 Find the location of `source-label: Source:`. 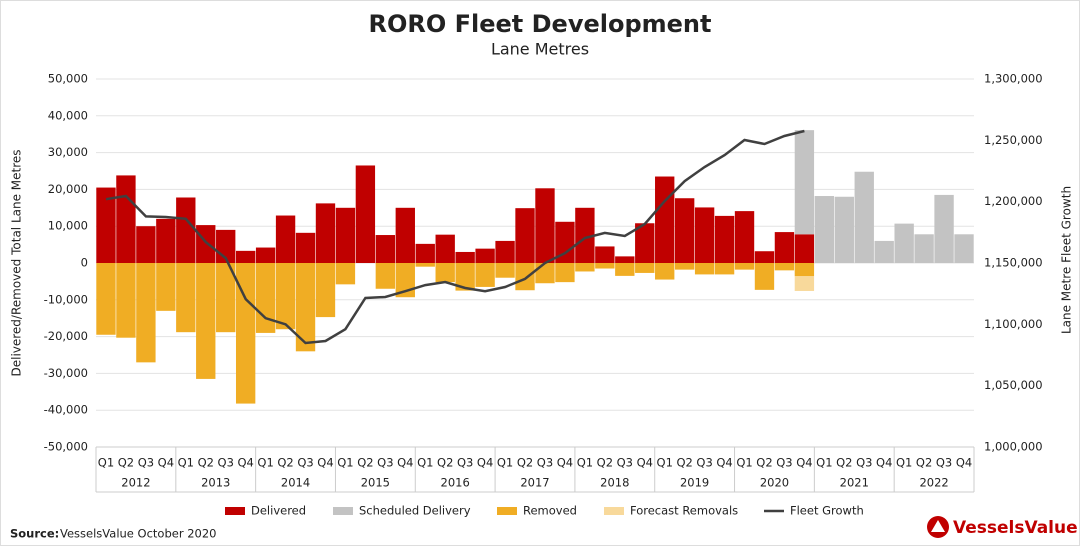

source-label: Source: is located at coordinates (34, 534).